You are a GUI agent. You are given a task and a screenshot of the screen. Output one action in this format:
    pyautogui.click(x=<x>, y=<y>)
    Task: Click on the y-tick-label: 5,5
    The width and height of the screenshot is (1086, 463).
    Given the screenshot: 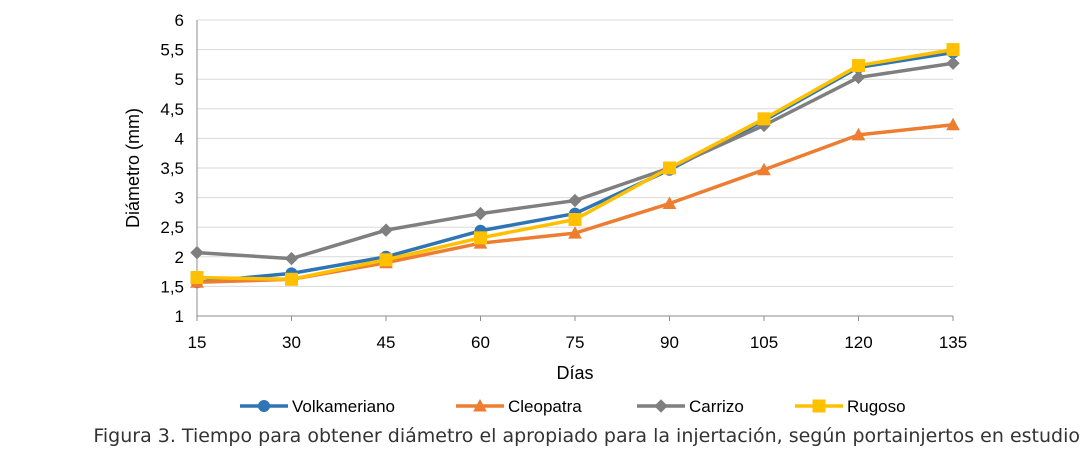 What is the action you would take?
    pyautogui.click(x=172, y=50)
    